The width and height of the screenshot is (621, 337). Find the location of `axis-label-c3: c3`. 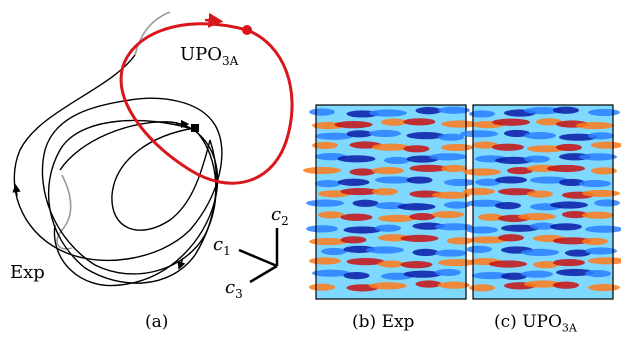

axis-label-c3: c3 is located at coordinates (234, 289).